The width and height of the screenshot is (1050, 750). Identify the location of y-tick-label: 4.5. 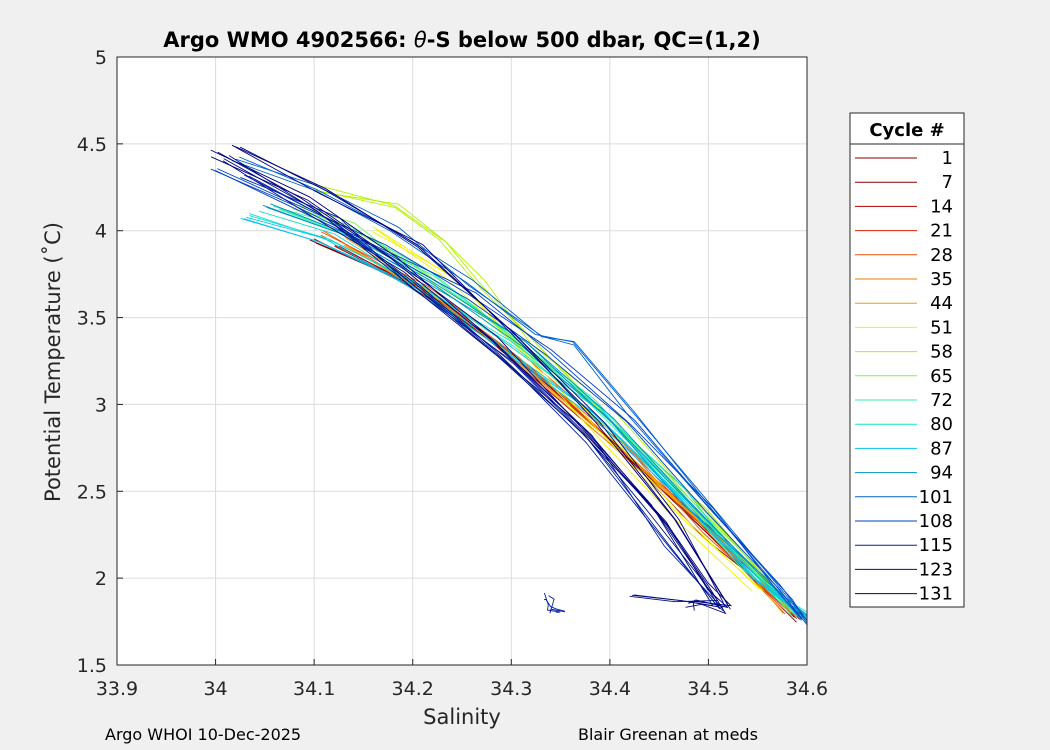
(92, 145).